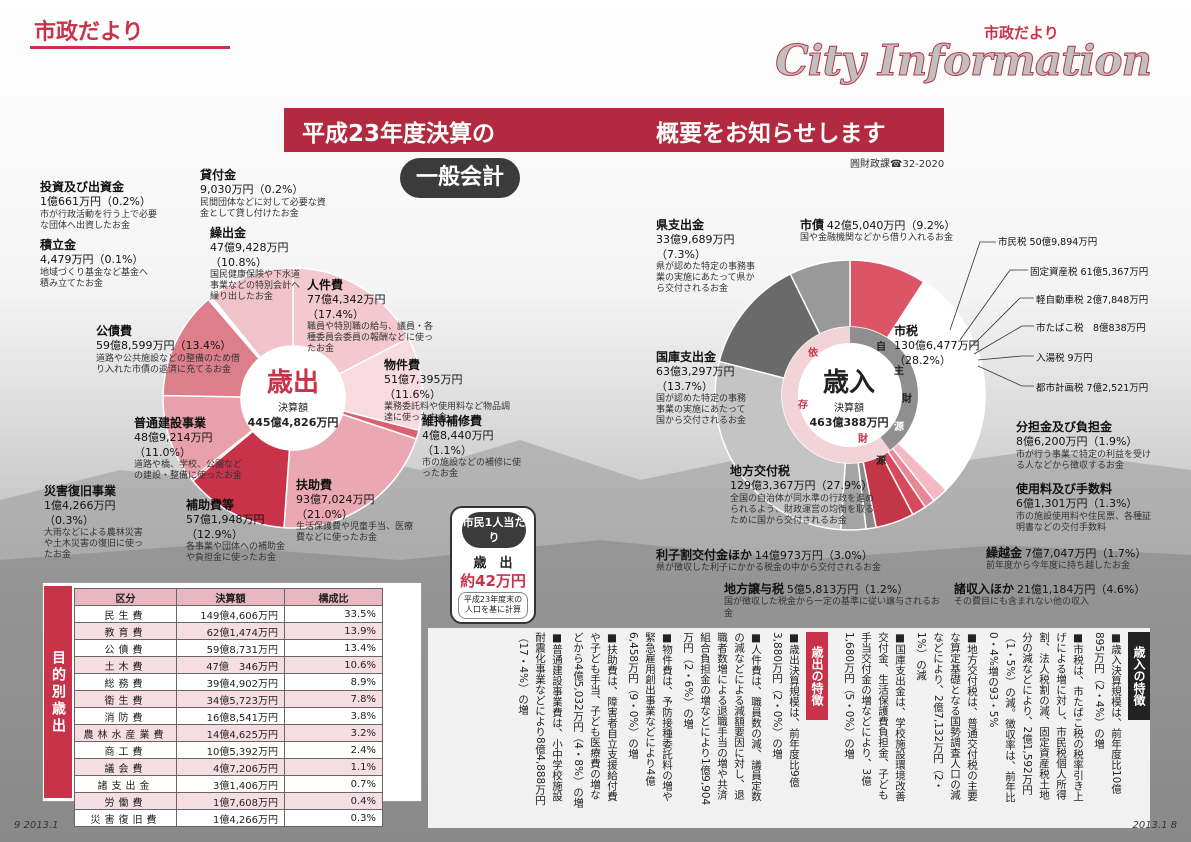 Image resolution: width=1191 pixels, height=842 pixels. What do you see at coordinates (1058, 566) in the screenshot?
I see `label-desc: 前年度から今年度に持ち越したお金` at bounding box center [1058, 566].